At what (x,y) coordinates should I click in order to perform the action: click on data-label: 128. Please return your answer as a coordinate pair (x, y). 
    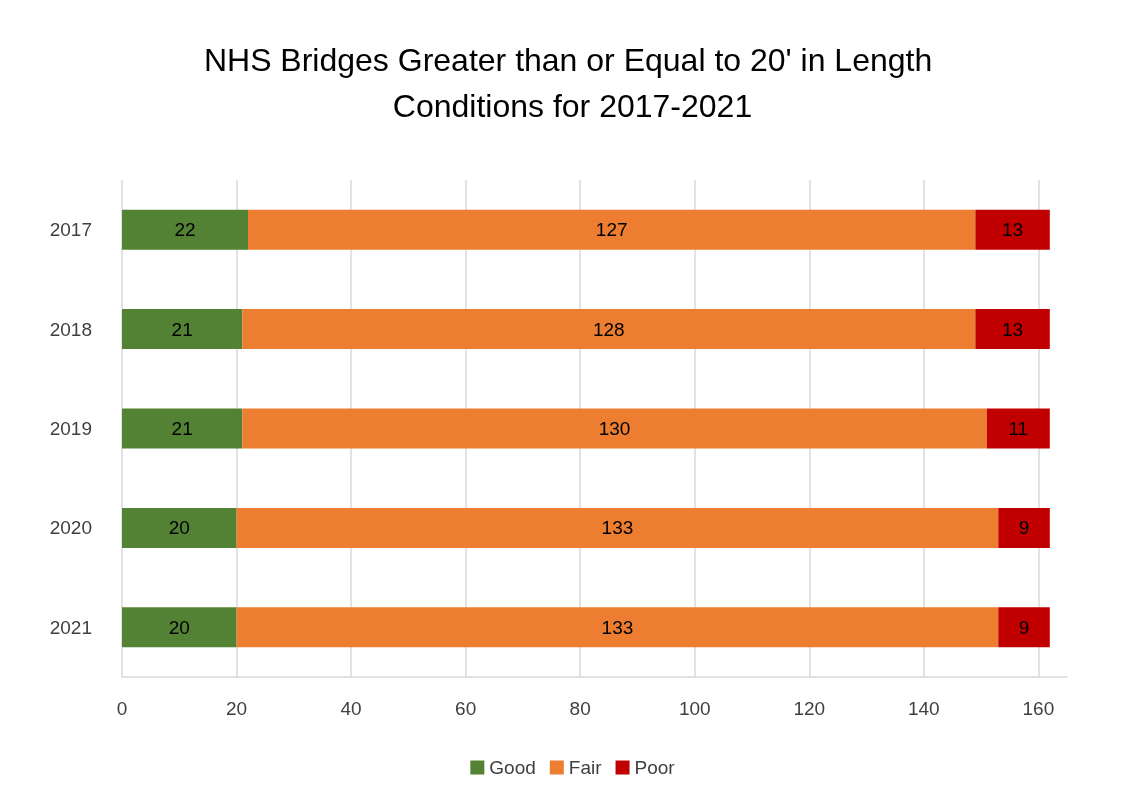
    Looking at the image, I should click on (608, 329).